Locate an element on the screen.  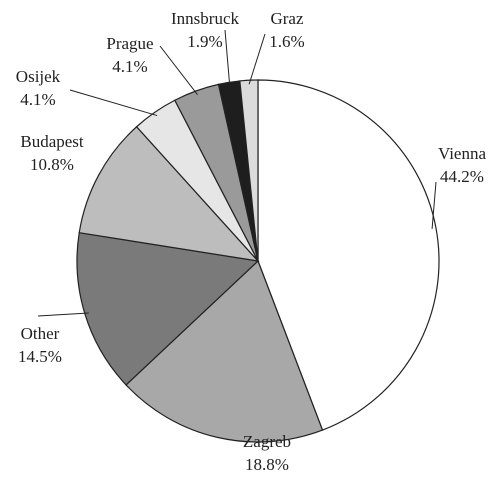
slice-label: Vienna is located at coordinates (462, 153).